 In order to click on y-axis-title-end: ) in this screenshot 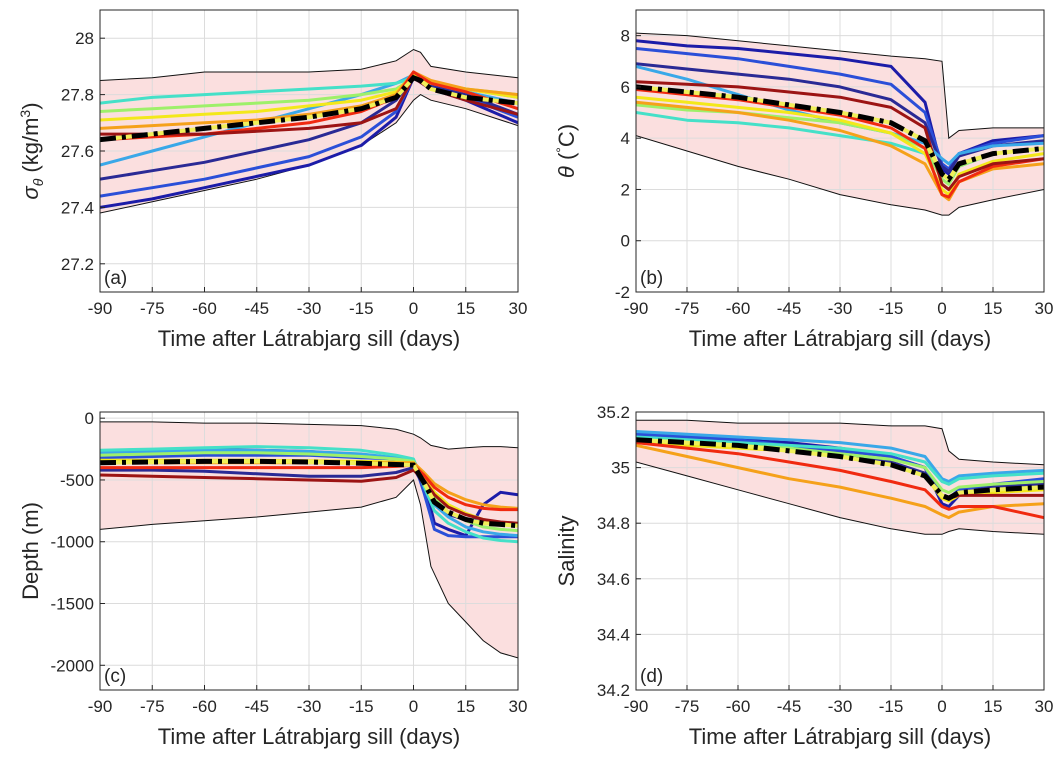, I will do `click(30, 105)`.